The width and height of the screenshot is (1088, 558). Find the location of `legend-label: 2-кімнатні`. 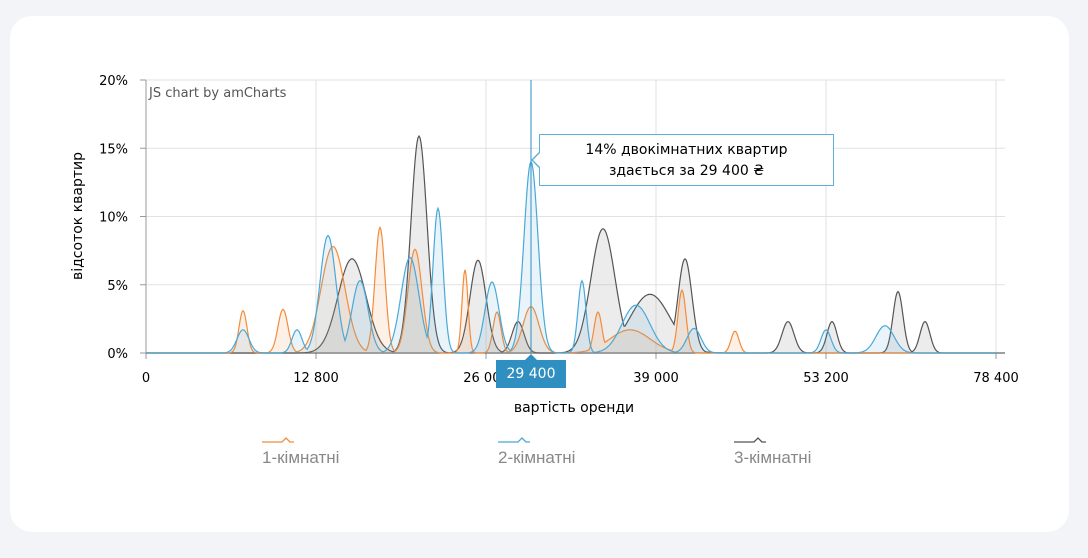

legend-label: 2-кімнатні is located at coordinates (537, 457).